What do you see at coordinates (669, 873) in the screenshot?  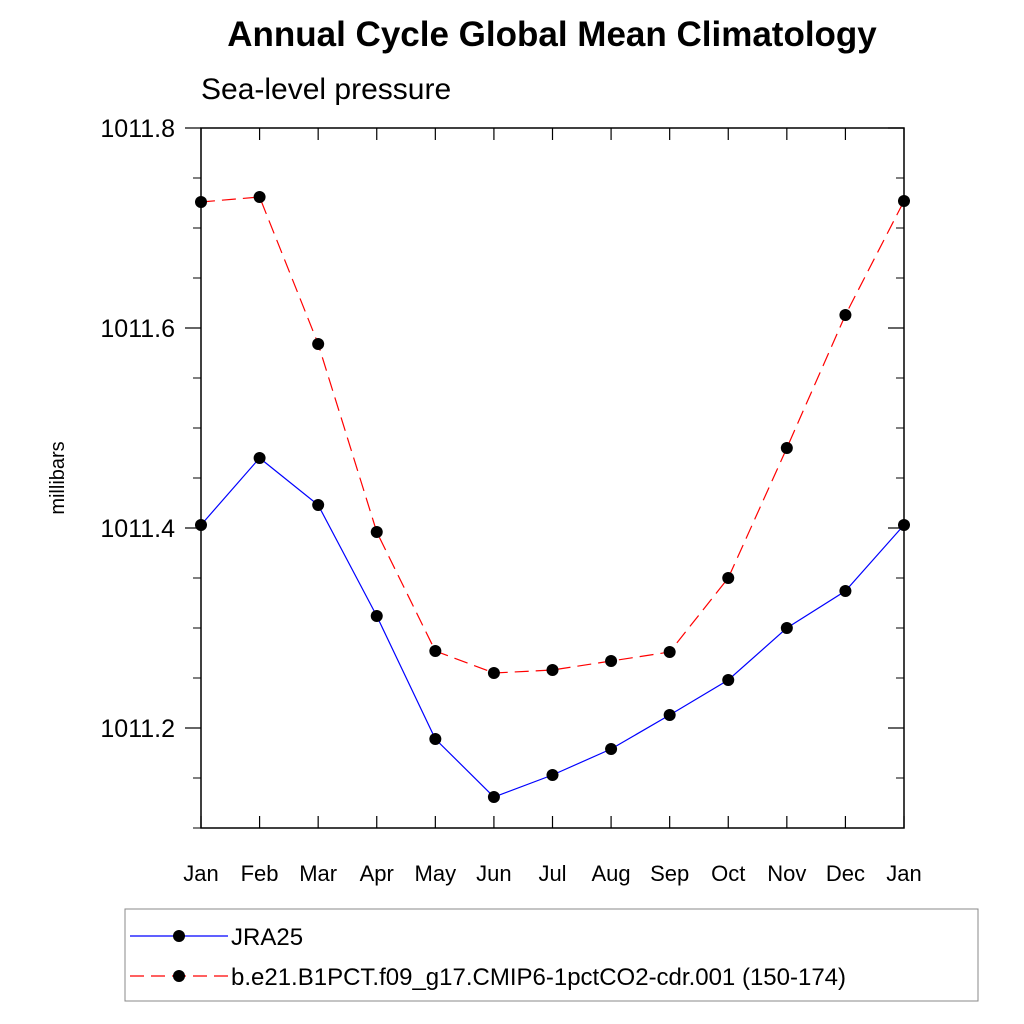 I see `x-tick-label: Sep` at bounding box center [669, 873].